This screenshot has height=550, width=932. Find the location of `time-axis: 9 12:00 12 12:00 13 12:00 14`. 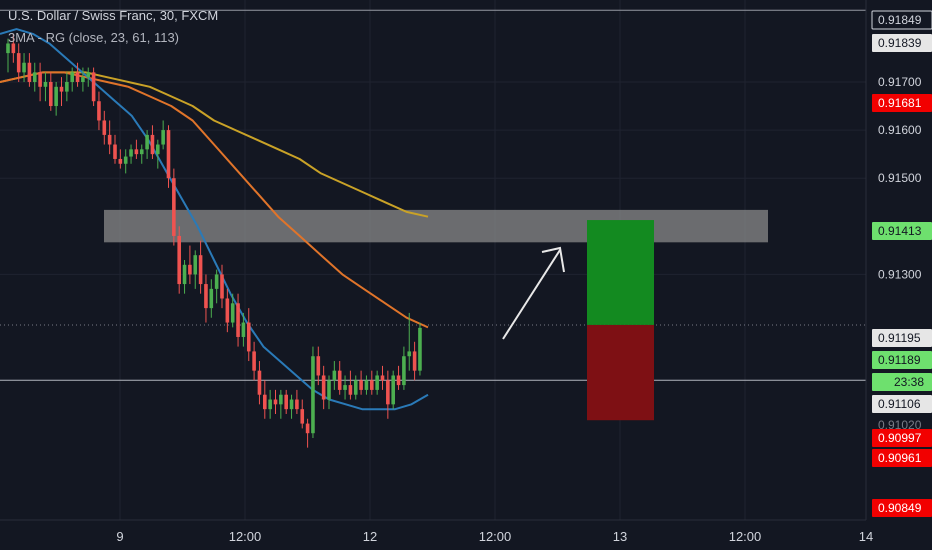

time-axis: 9 12:00 12 12:00 13 12:00 14 is located at coordinates (436, 531).